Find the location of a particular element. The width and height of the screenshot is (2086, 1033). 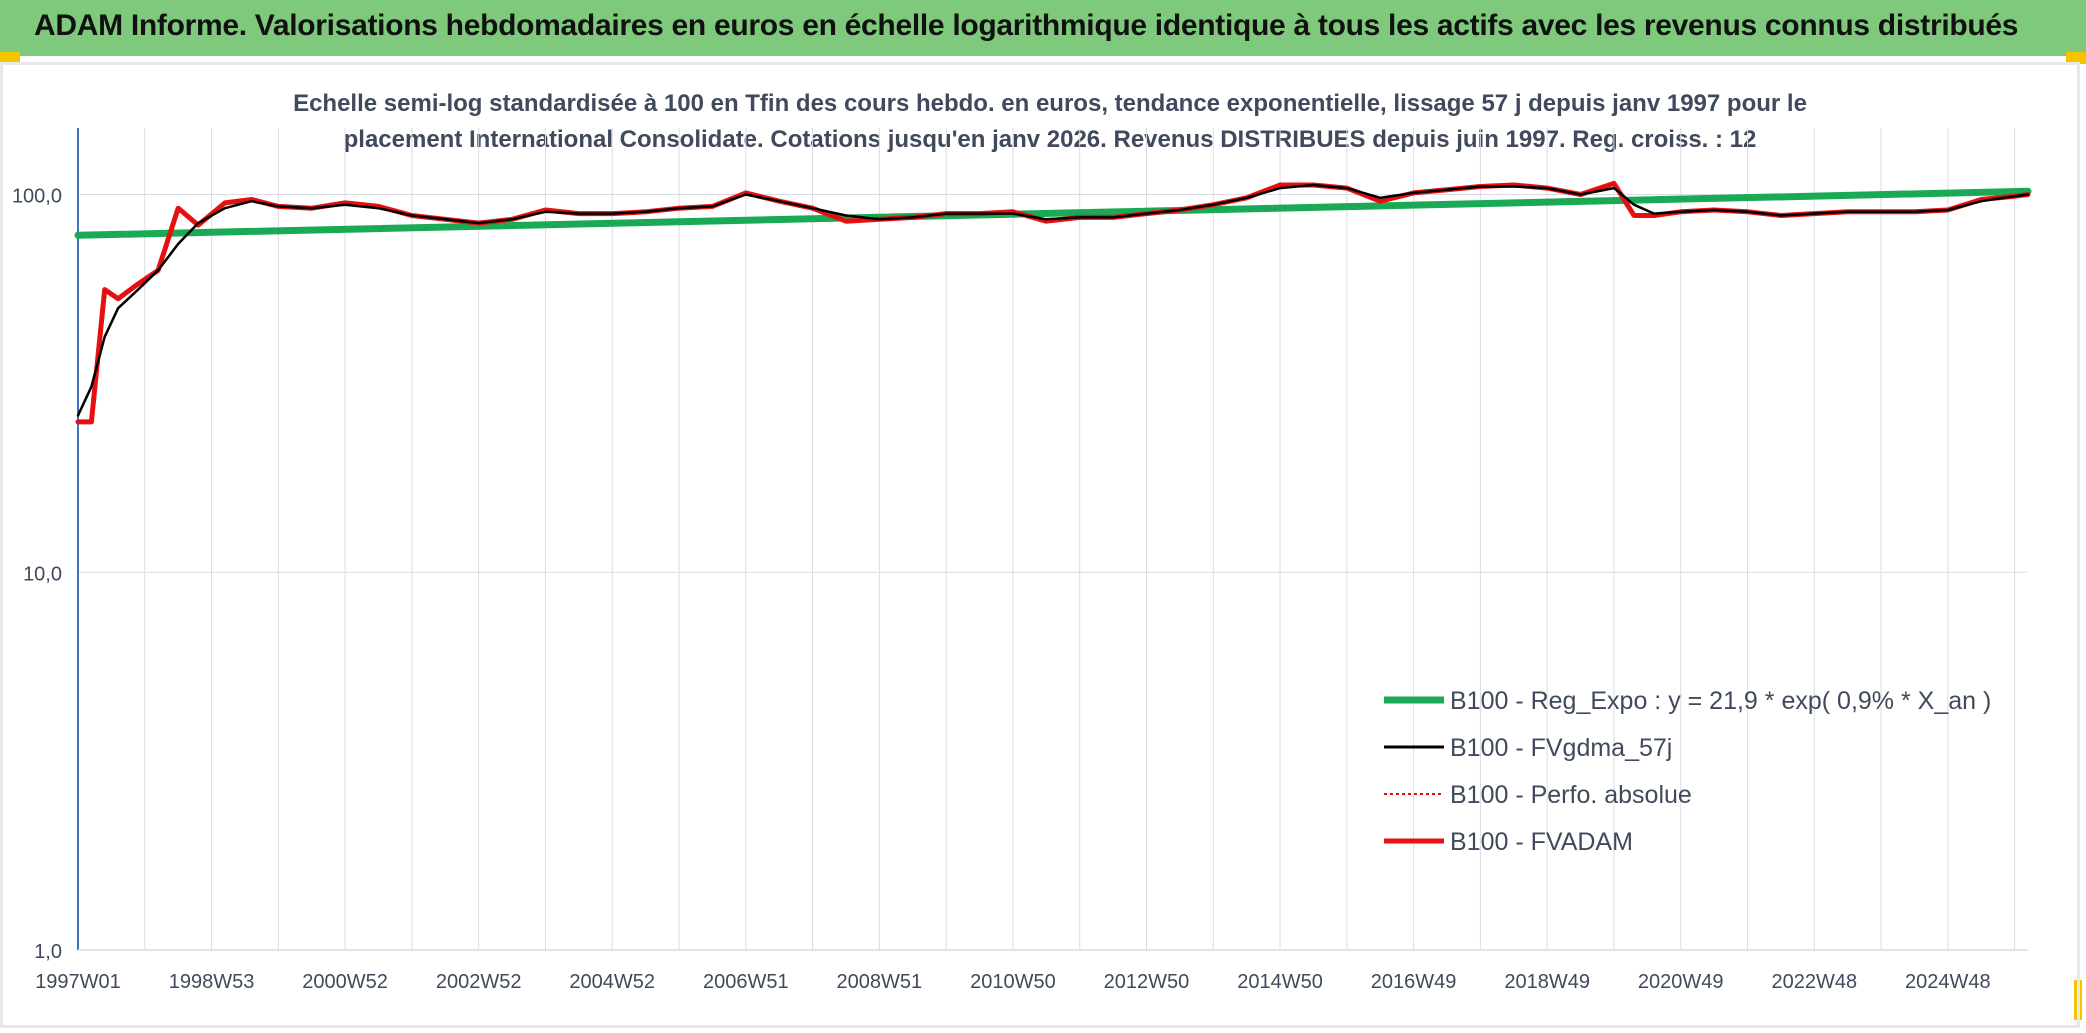

x-tick-label: 2018W49 is located at coordinates (1547, 982).